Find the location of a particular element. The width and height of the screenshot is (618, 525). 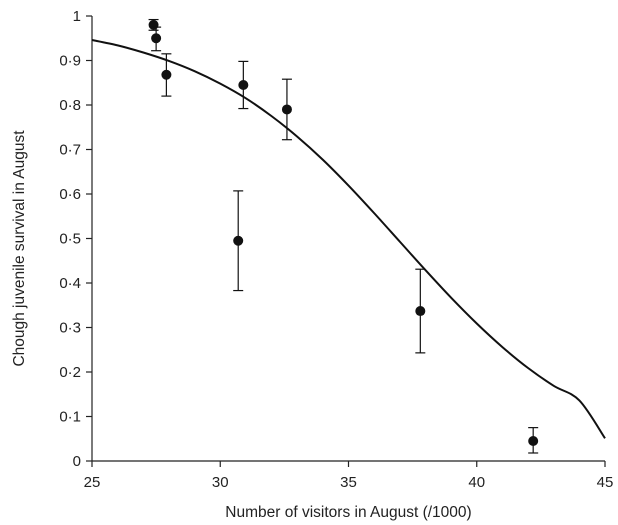

x-tick-label: 40 is located at coordinates (476, 482).